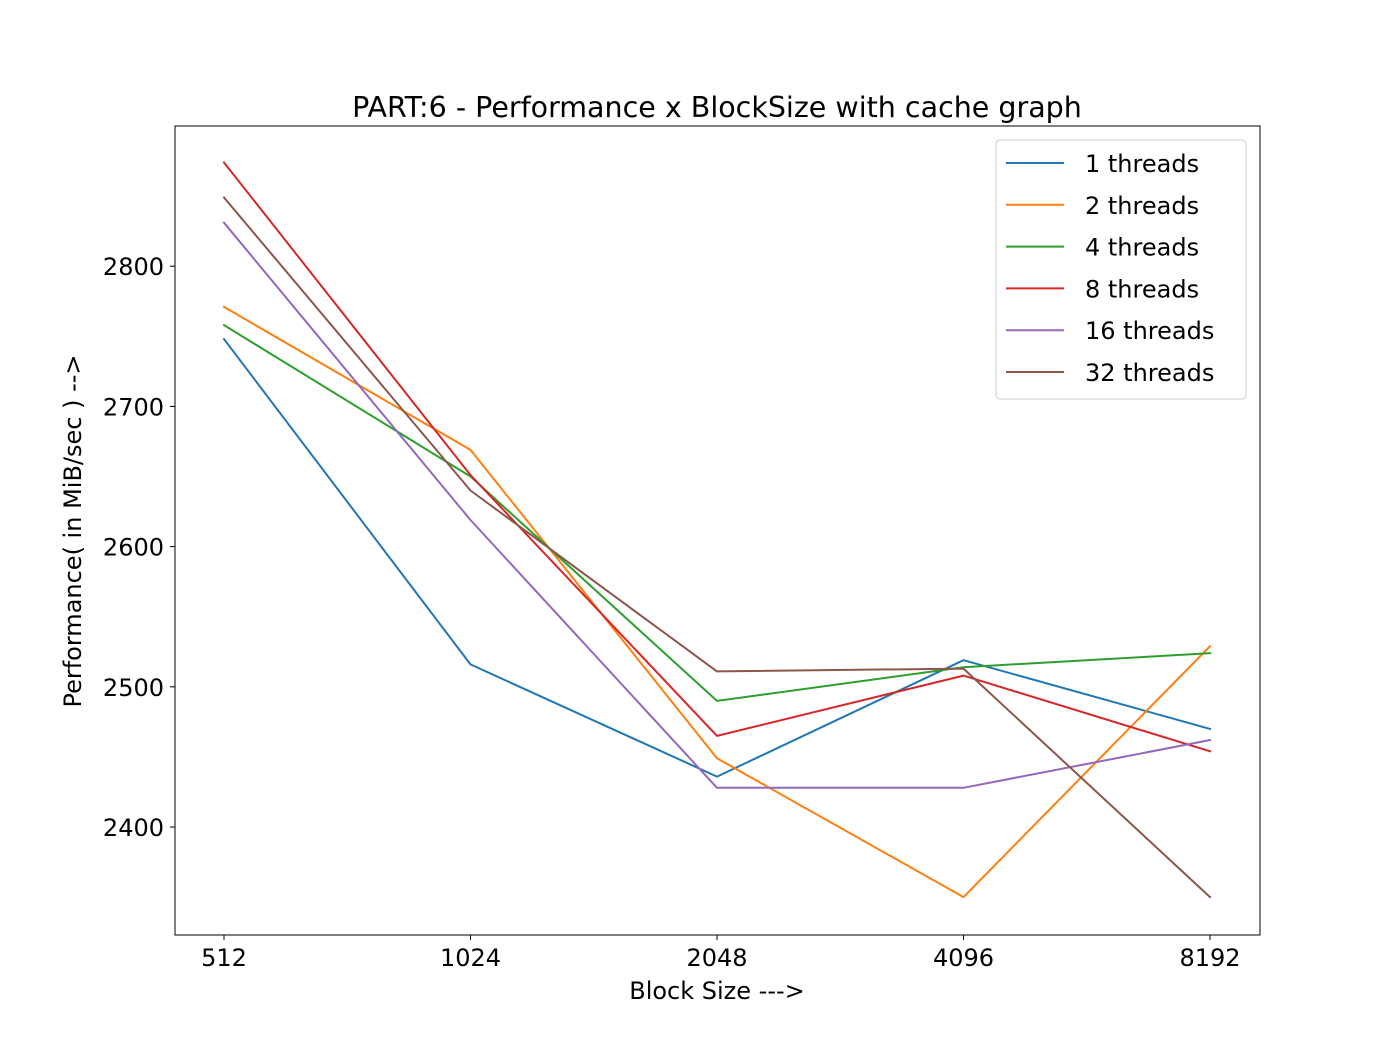  I want to click on y-axis: 2400 2500 2600 2700 2800, so click(139, 547).